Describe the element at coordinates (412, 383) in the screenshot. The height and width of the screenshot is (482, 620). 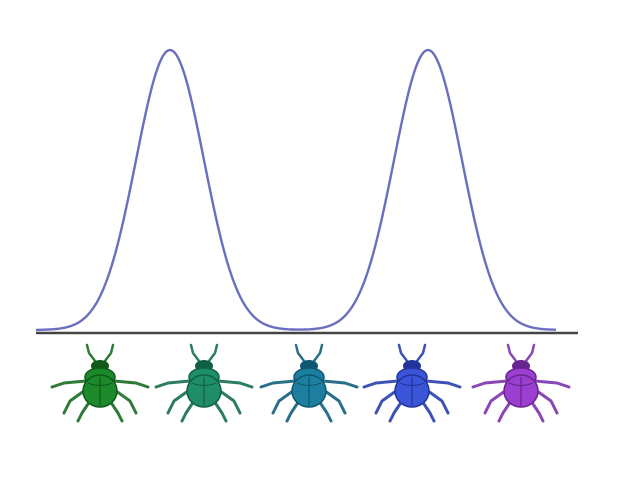
I see `beetle-blue-icon` at that location.